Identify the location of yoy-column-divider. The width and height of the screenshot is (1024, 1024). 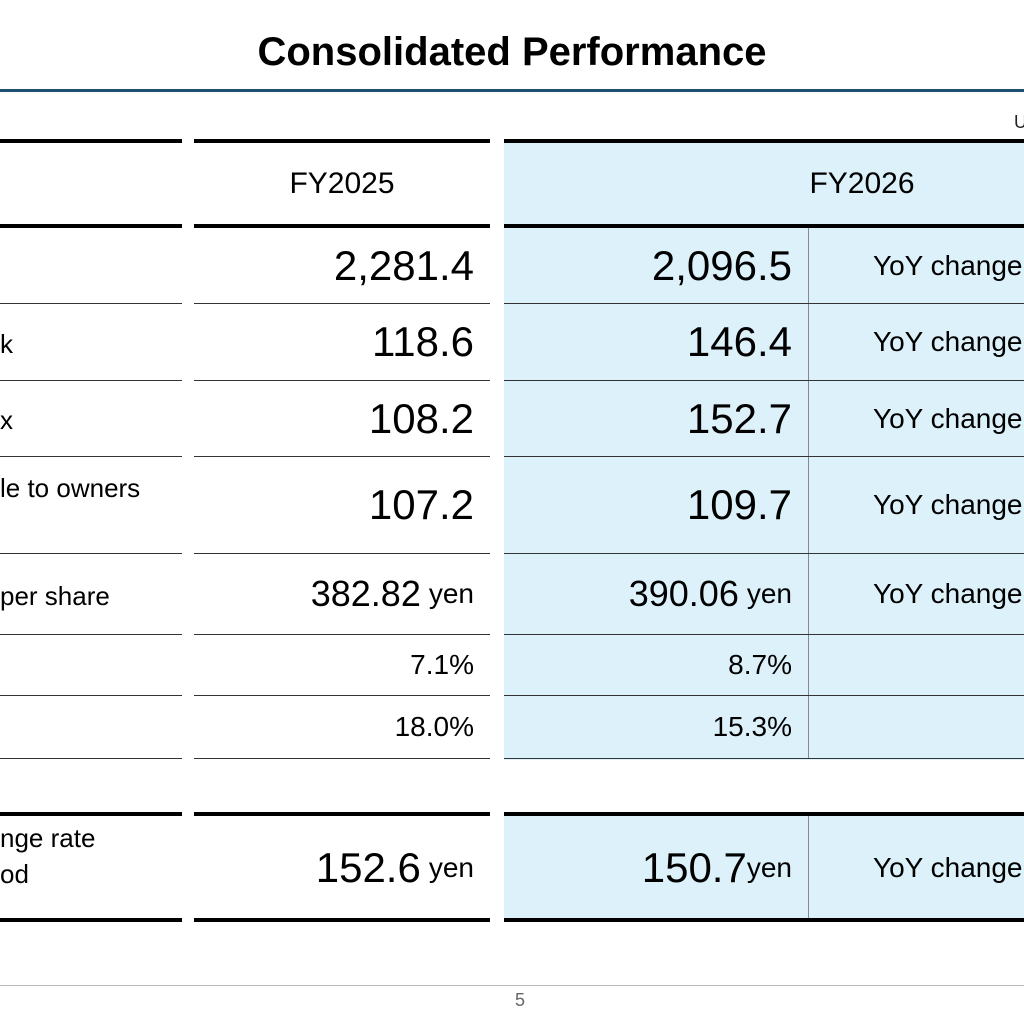
(808, 493).